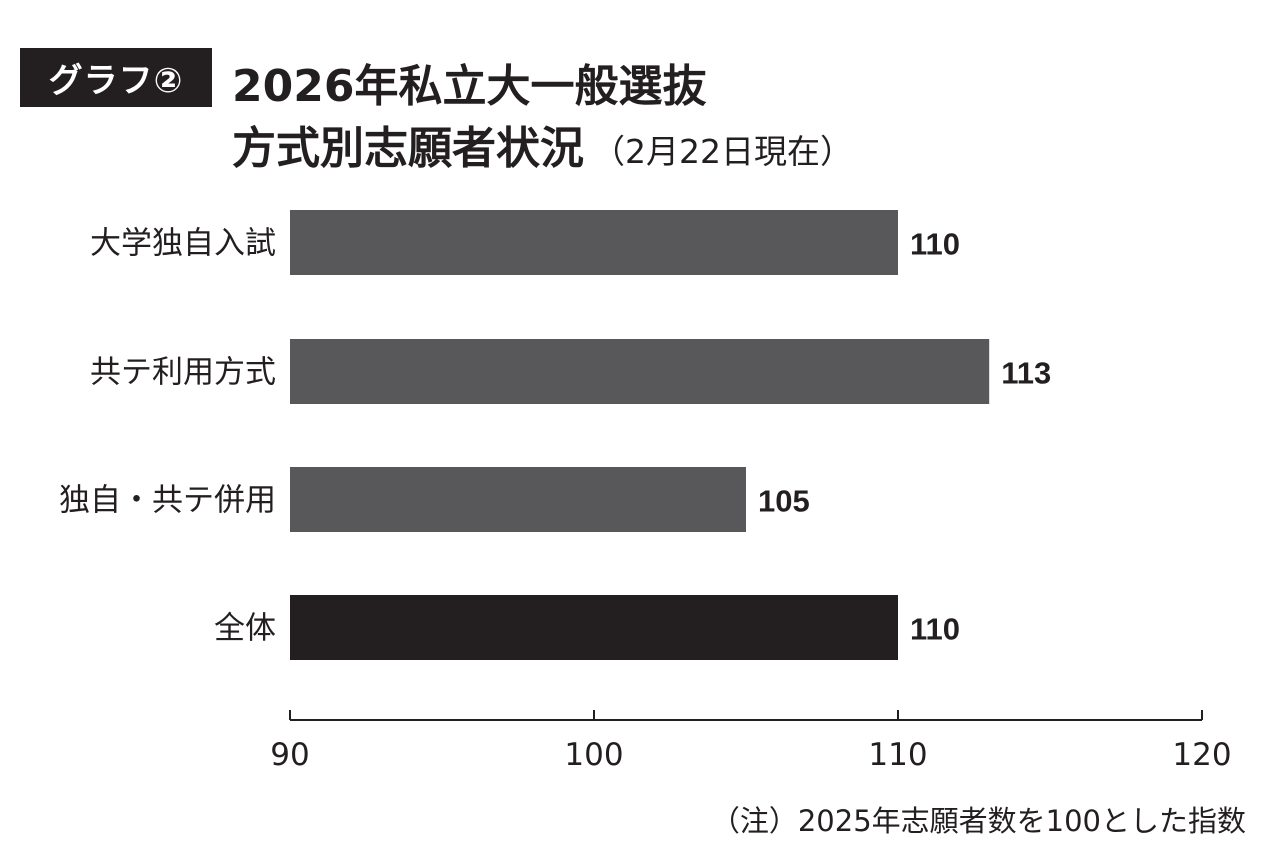 The image size is (1280, 860). Describe the element at coordinates (183, 373) in the screenshot. I see `category-label: 共テ利用方式` at that location.